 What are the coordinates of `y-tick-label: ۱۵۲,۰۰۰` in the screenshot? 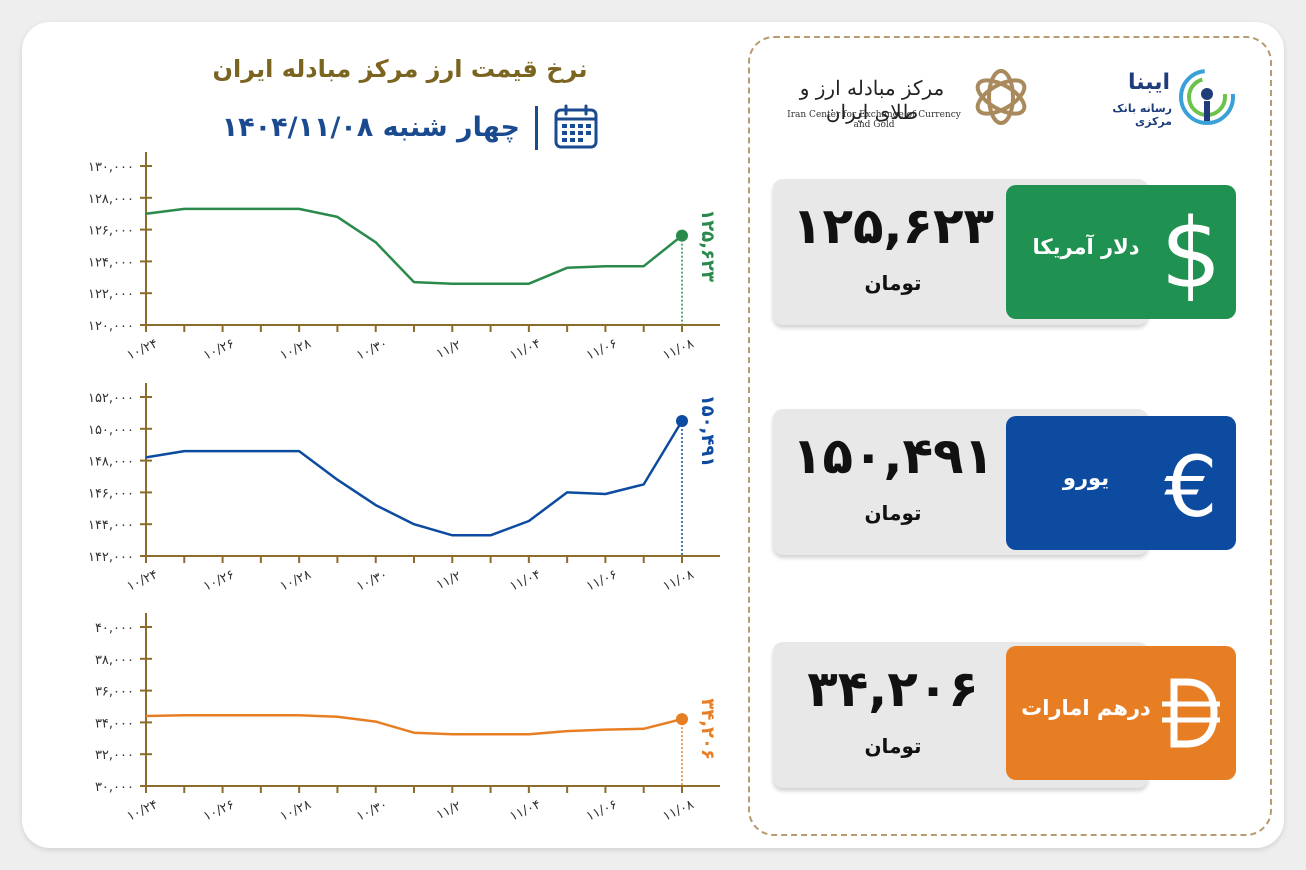 It's located at (111, 398).